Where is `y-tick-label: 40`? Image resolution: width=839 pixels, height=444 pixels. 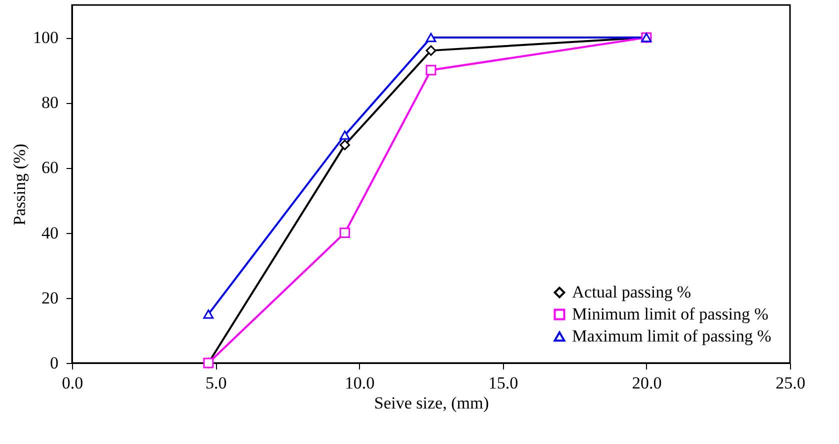
y-tick-label: 40 is located at coordinates (50, 232).